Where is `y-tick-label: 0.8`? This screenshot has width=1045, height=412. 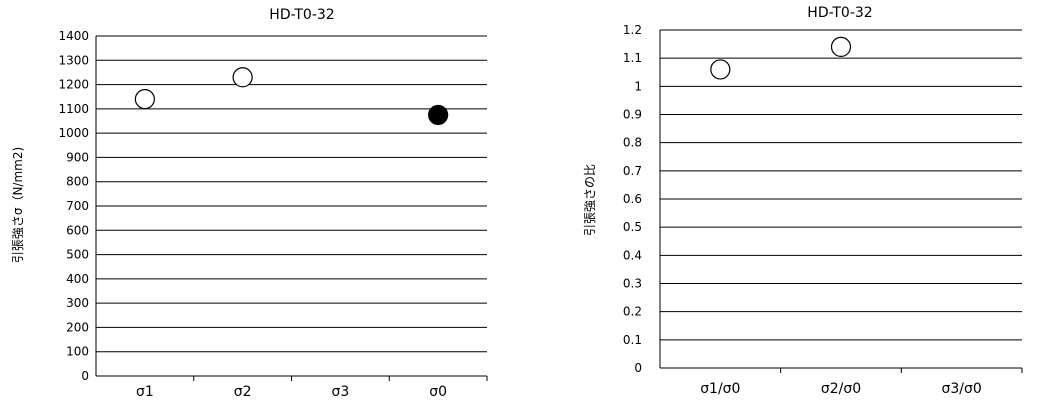 y-tick-label: 0.8 is located at coordinates (632, 143).